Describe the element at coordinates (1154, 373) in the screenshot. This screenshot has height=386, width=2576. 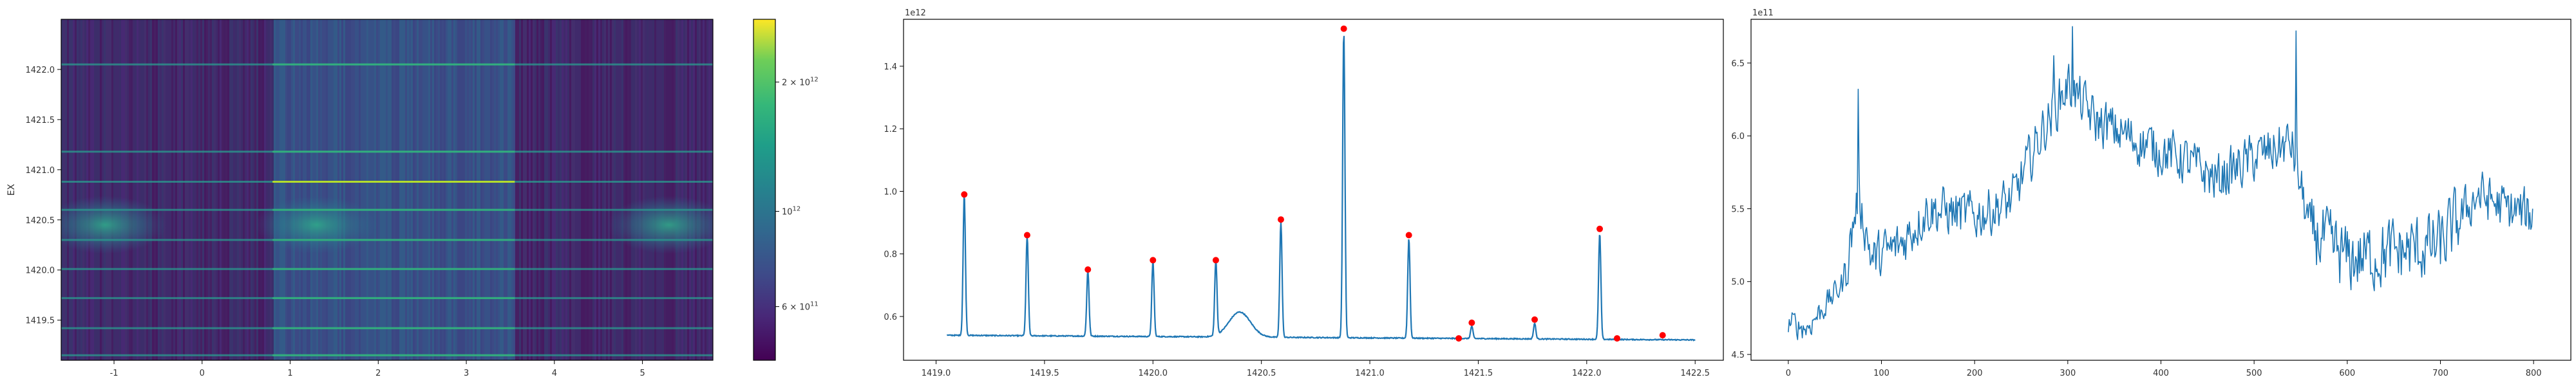
I see `x-tick-label: 1420.0` at that location.